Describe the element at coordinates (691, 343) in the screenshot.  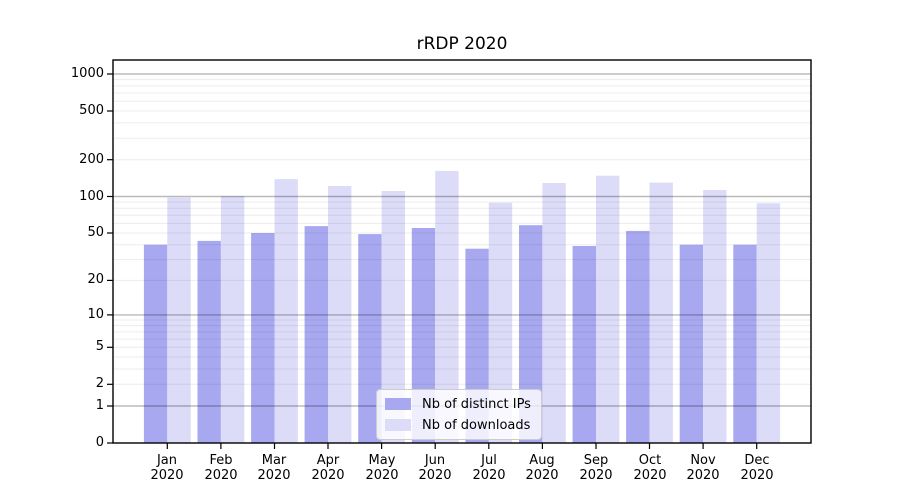
I see `bar-distinct-ips-nov` at that location.